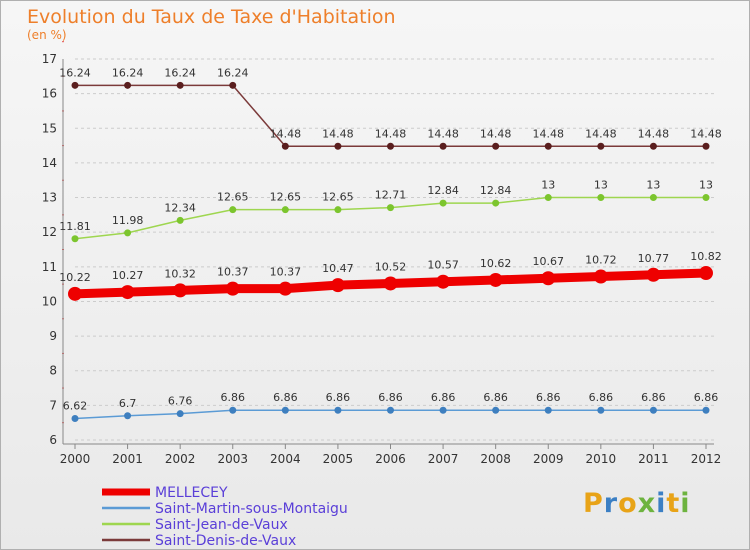  Describe the element at coordinates (496, 263) in the screenshot. I see `data-label: 10.62` at that location.